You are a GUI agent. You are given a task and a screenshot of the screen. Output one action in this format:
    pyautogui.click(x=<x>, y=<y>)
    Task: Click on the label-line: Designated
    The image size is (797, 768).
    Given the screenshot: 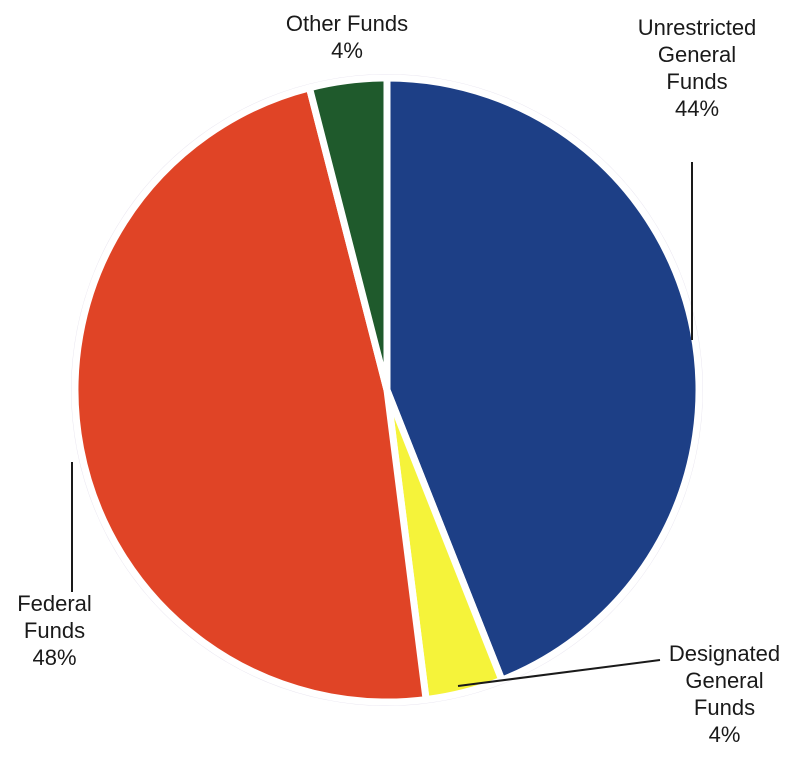 What is the action you would take?
    pyautogui.click(x=724, y=653)
    